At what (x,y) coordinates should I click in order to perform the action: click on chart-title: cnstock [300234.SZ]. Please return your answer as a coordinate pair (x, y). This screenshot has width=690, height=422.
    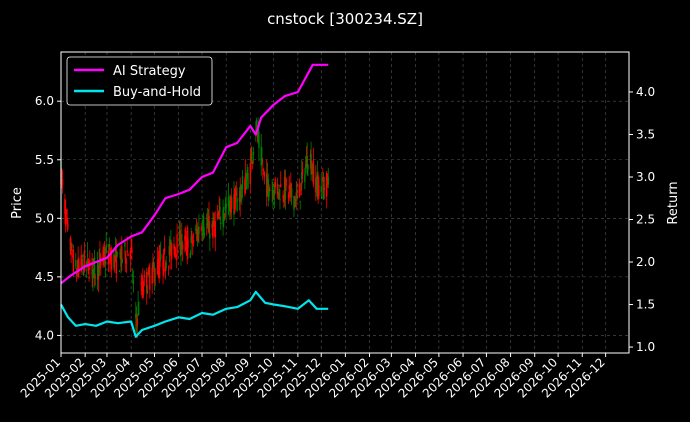
    Looking at the image, I should click on (345, 19).